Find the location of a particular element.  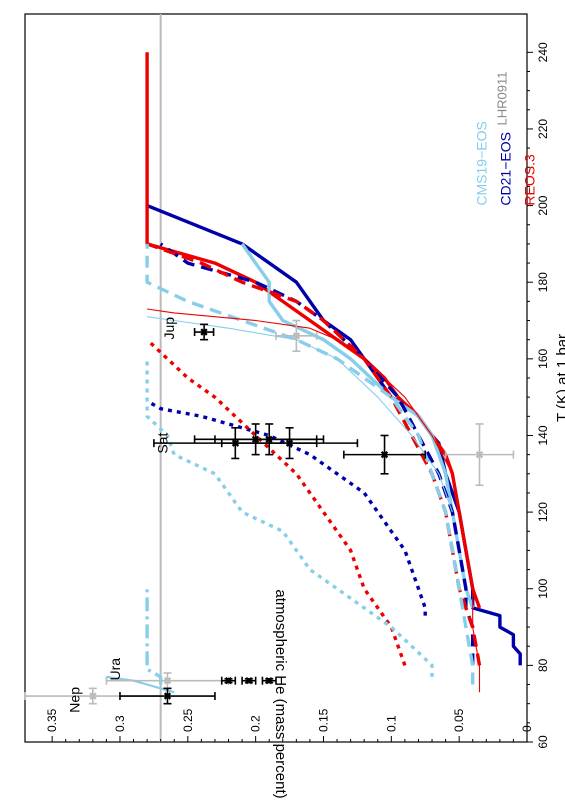

y-tick-label: 0.35 is located at coordinates (52, 720).